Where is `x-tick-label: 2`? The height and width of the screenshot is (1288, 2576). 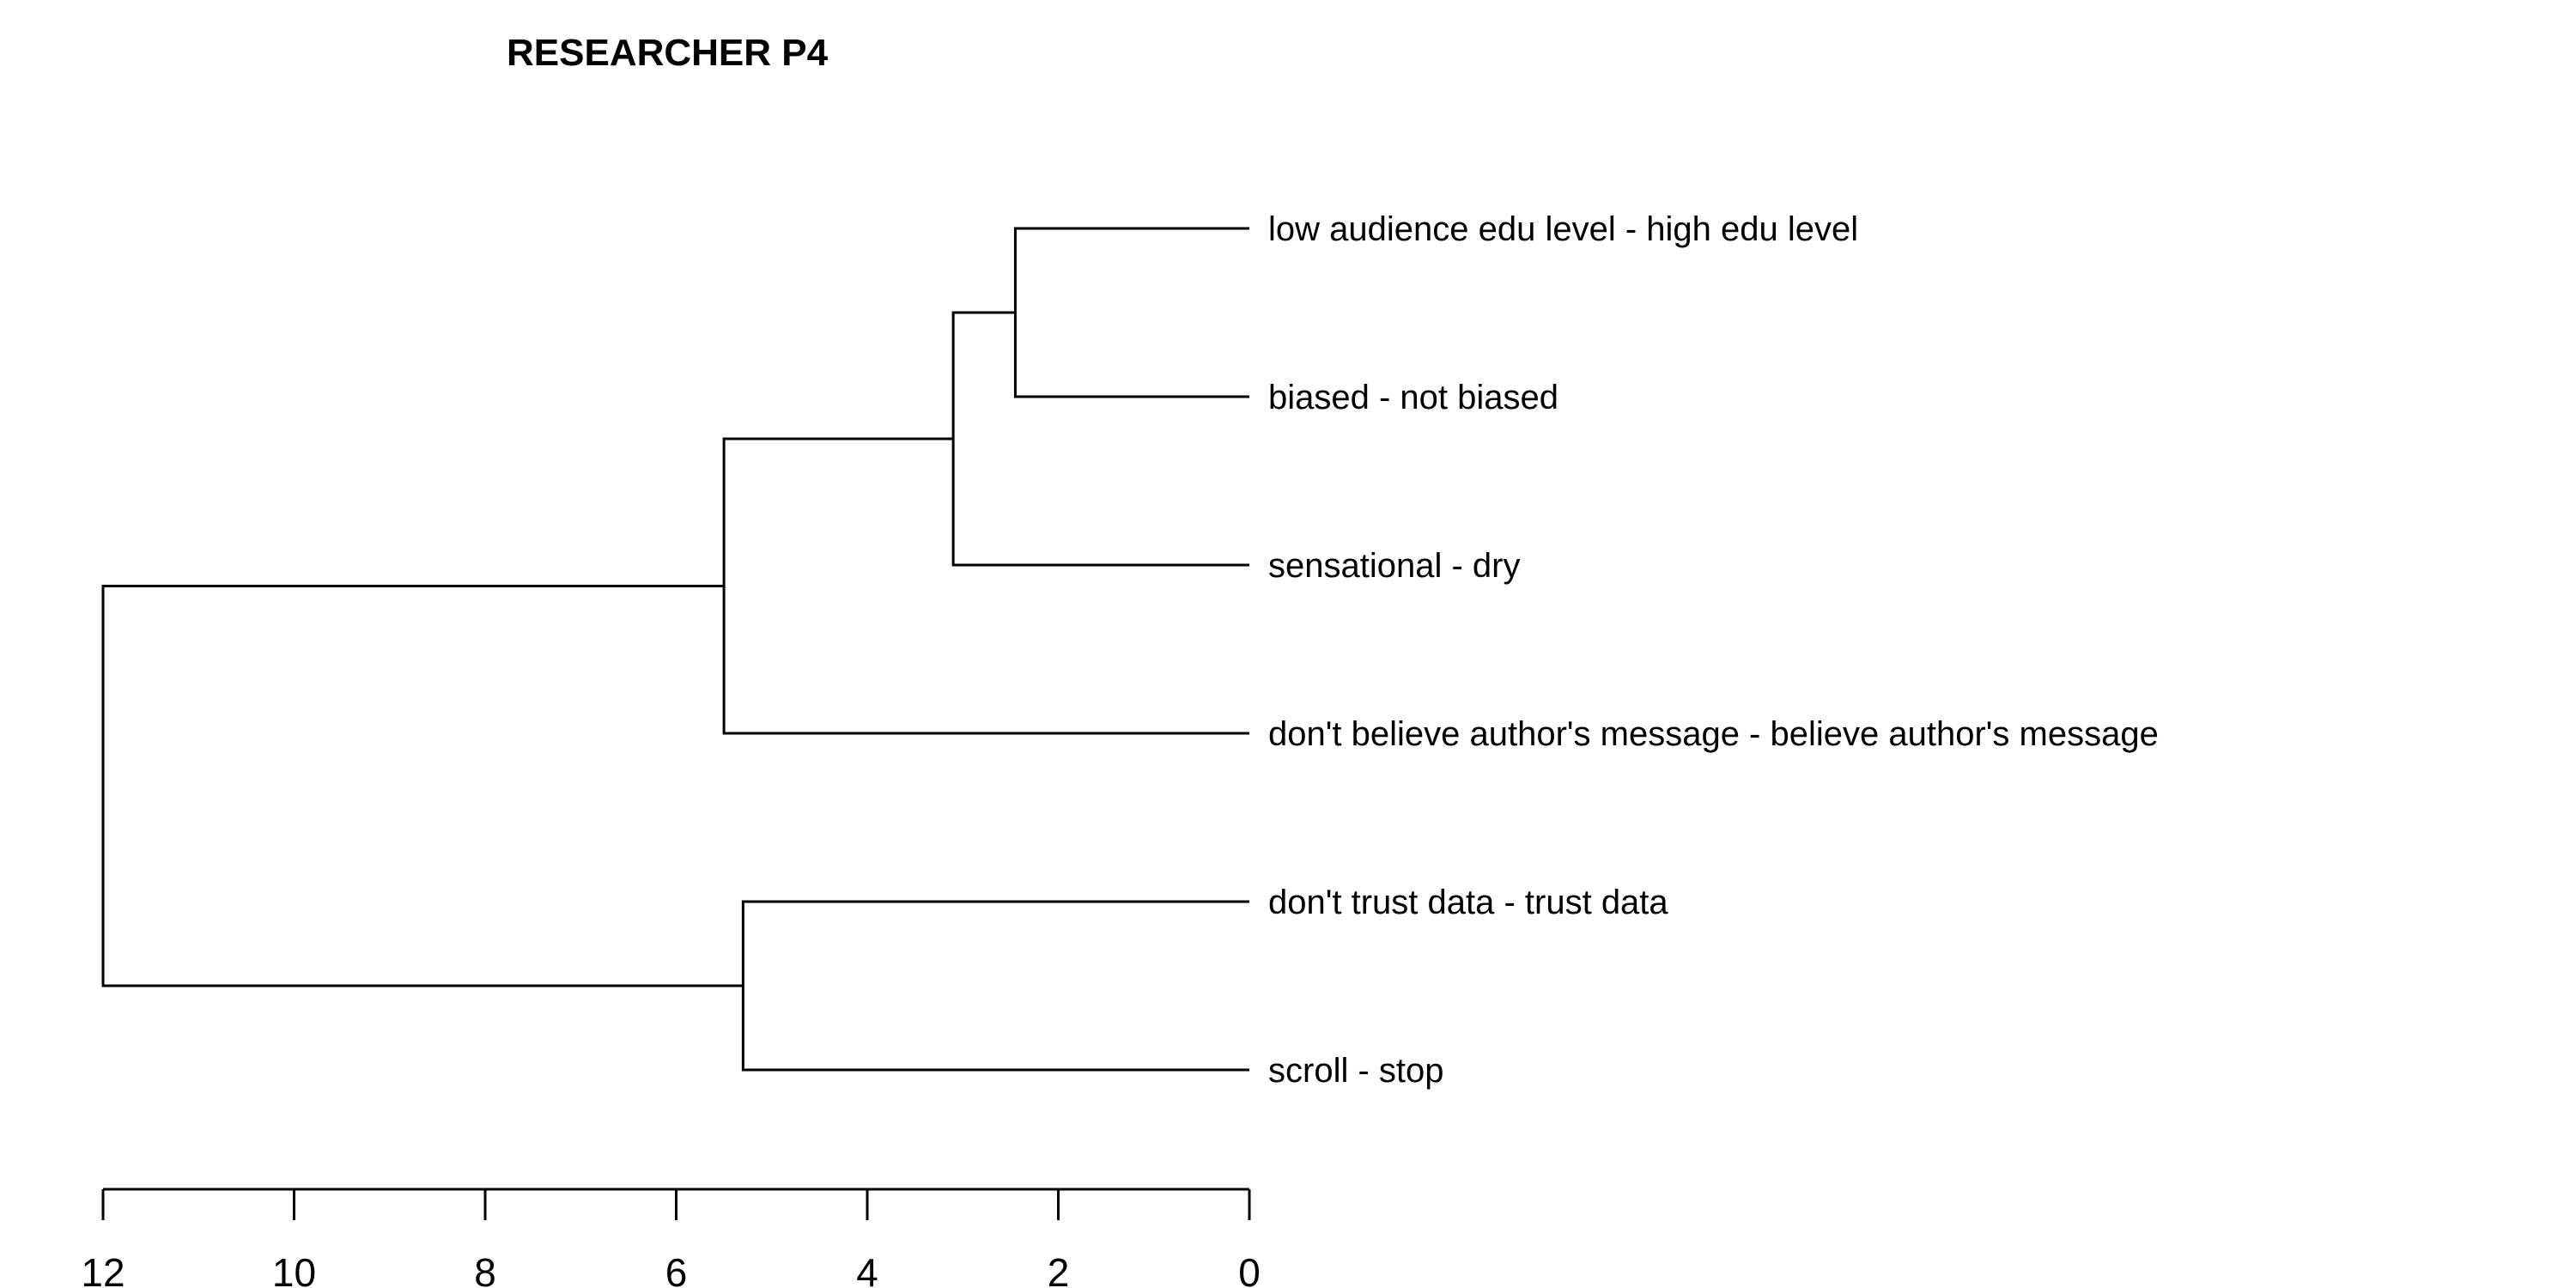 x-tick-label: 2 is located at coordinates (1059, 1269).